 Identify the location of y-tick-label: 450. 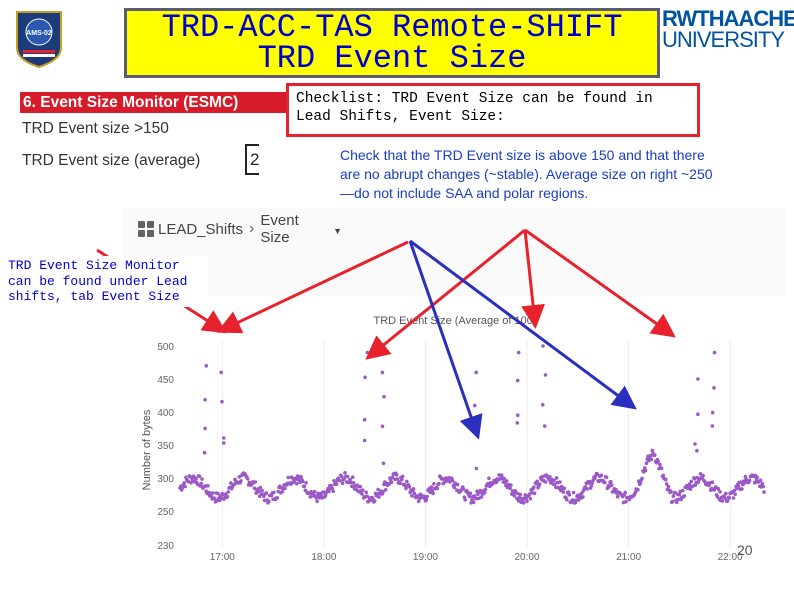
(165, 380).